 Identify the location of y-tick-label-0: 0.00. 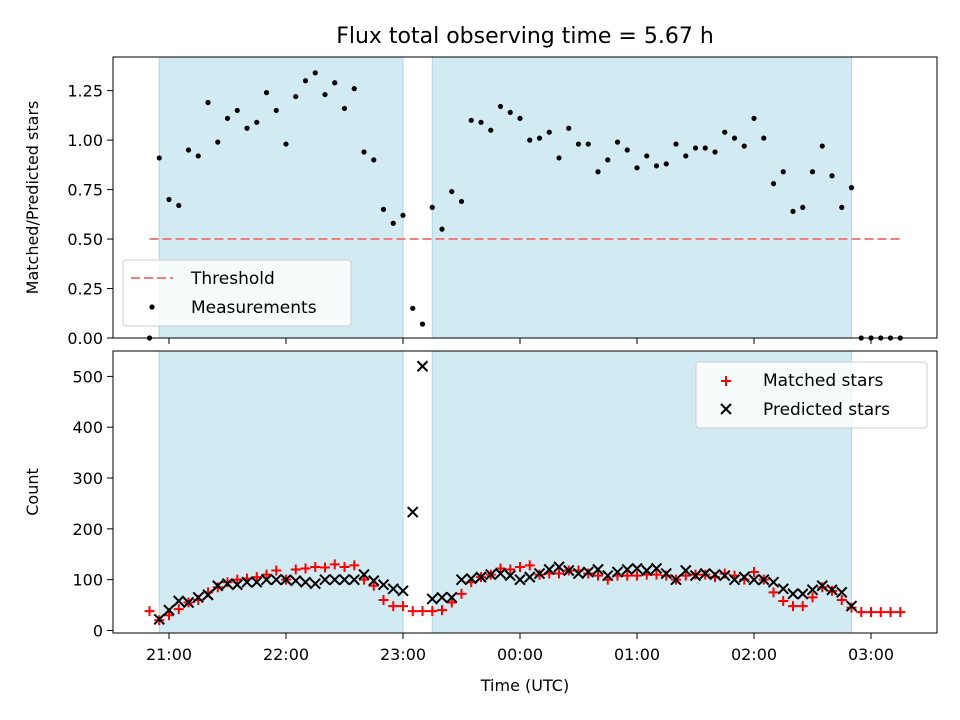
(85, 338).